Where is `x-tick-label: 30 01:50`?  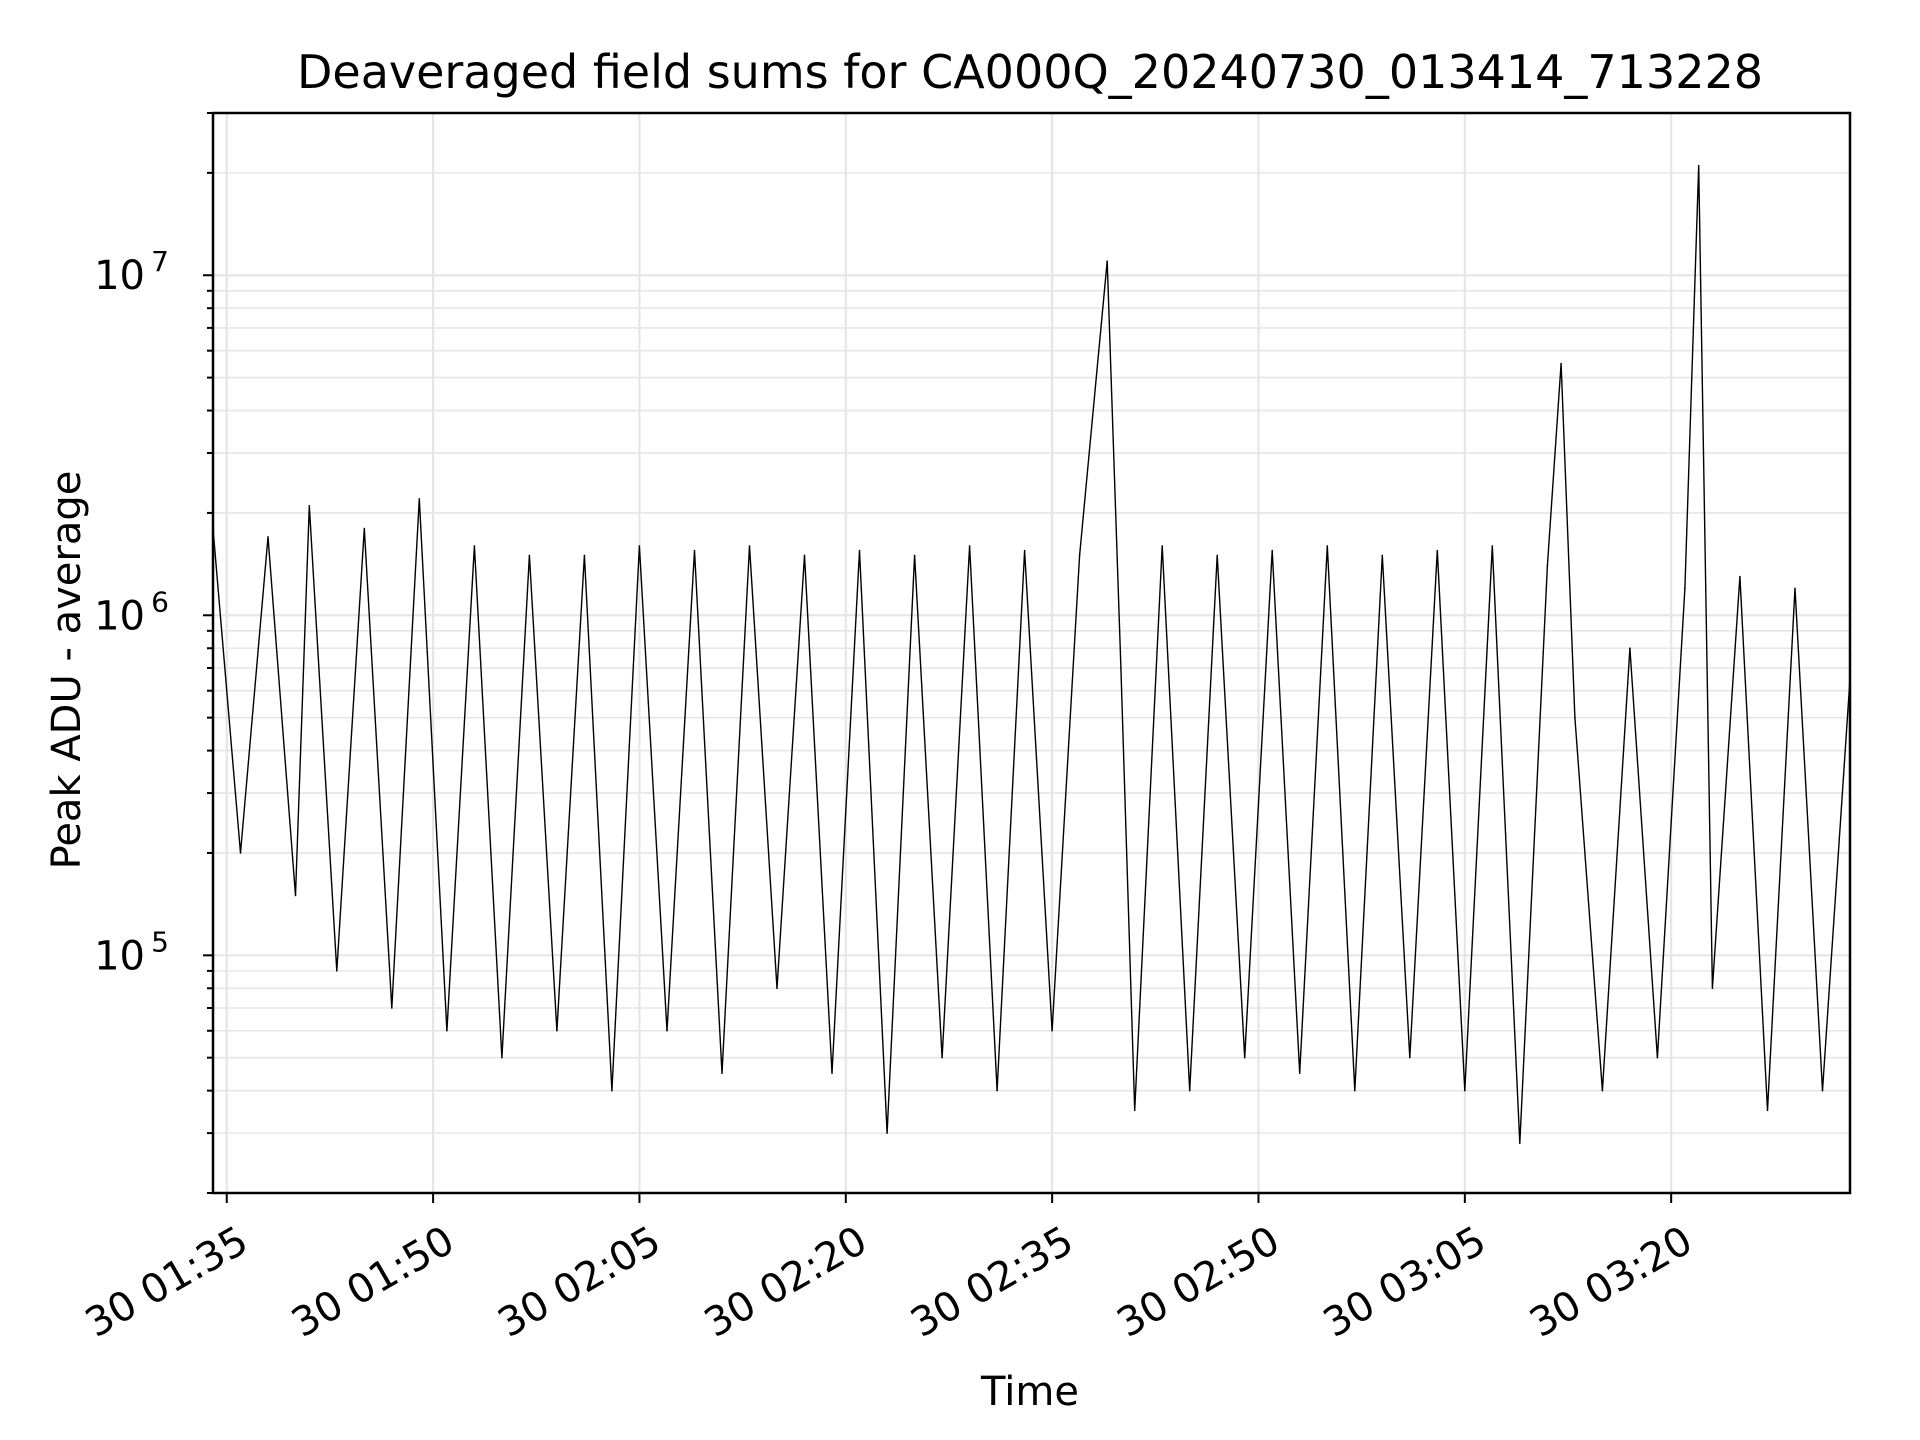 x-tick-label: 30 01:50 is located at coordinates (373, 1282).